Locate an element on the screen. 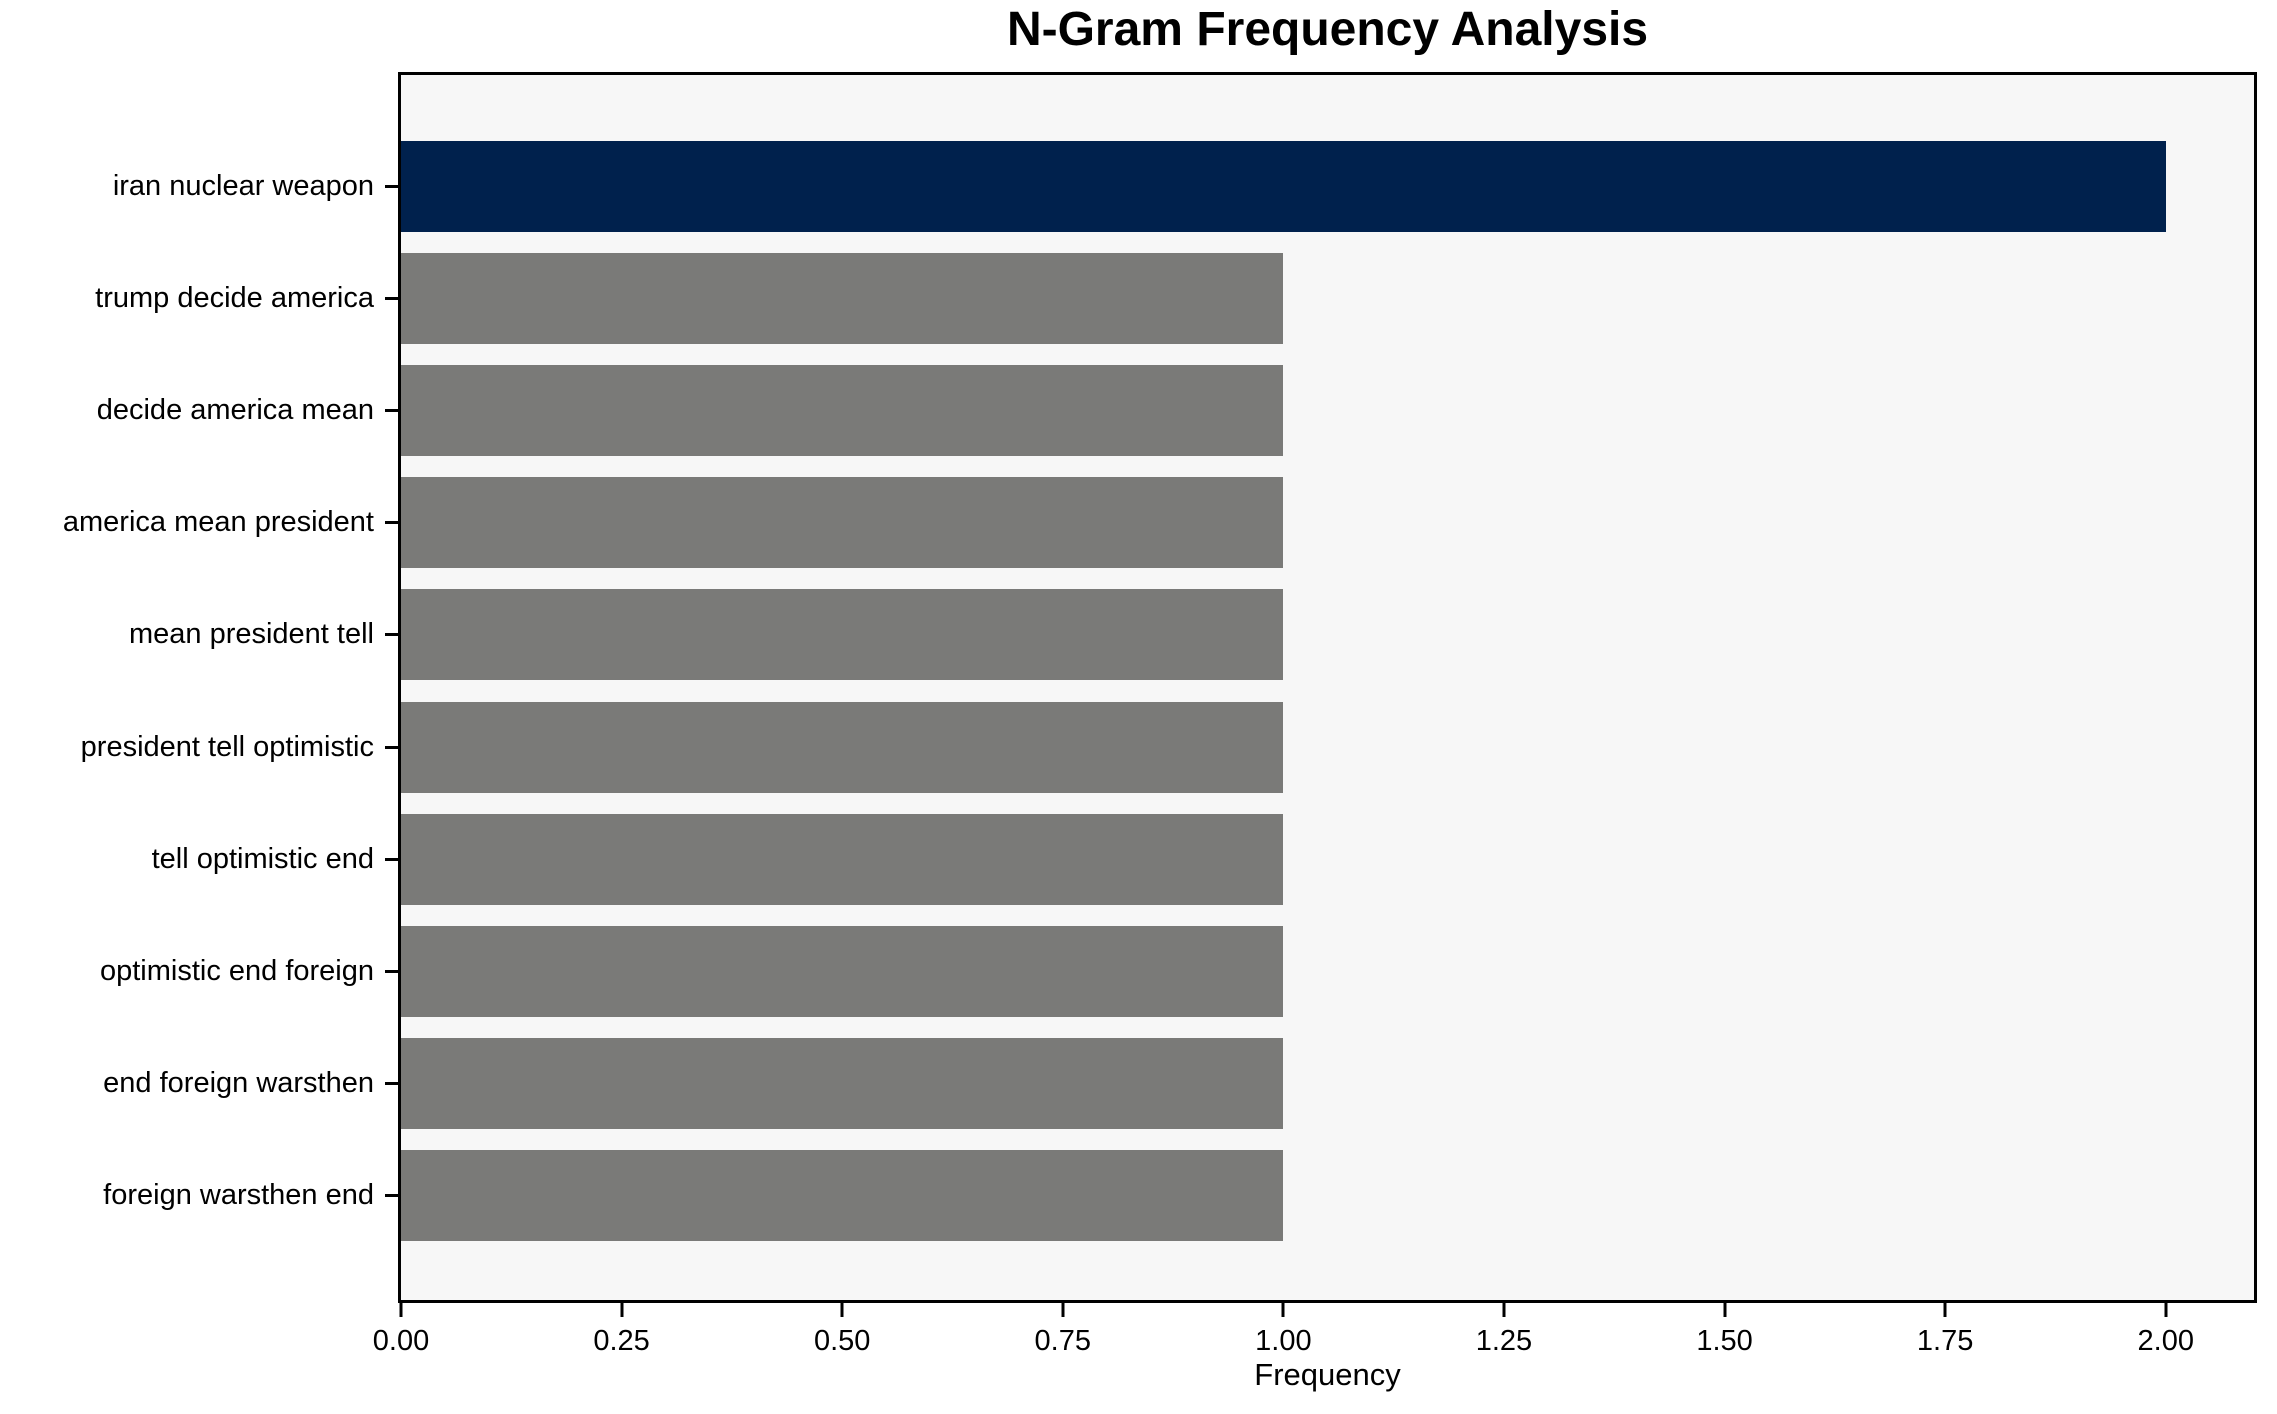 This screenshot has width=2277, height=1414. y-tick-label: end foreign warsthen is located at coordinates (238, 1083).